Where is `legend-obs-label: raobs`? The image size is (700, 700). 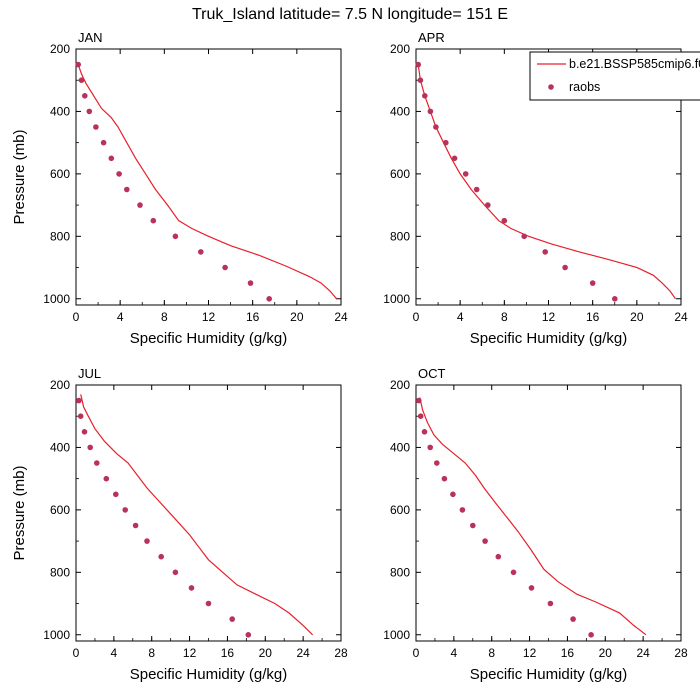 legend-obs-label: raobs is located at coordinates (584, 87).